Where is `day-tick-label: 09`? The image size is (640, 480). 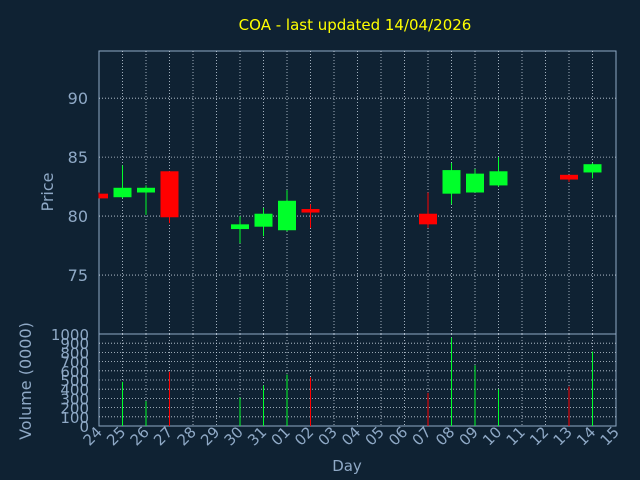
day-tick-label: 09 is located at coordinates (469, 436).